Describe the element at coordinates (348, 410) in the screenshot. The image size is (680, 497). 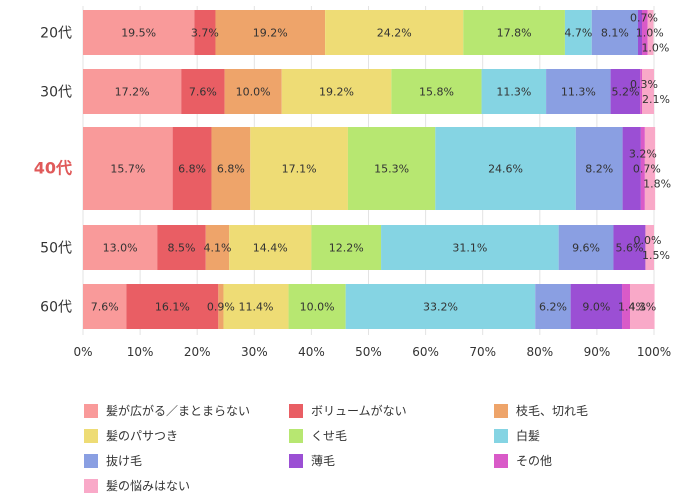
I see `legend-item: ボリュームがない` at that location.